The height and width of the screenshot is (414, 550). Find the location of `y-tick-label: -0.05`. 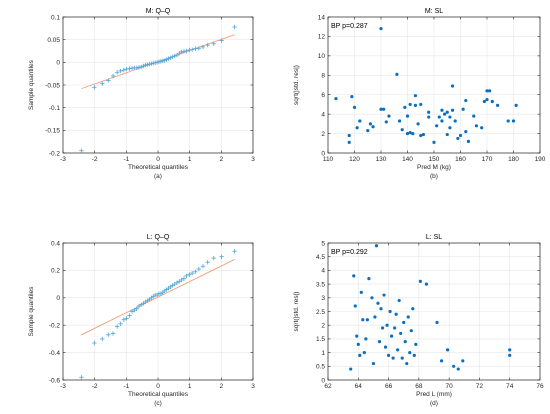

y-tick-label: -0.05 is located at coordinates (52, 85).